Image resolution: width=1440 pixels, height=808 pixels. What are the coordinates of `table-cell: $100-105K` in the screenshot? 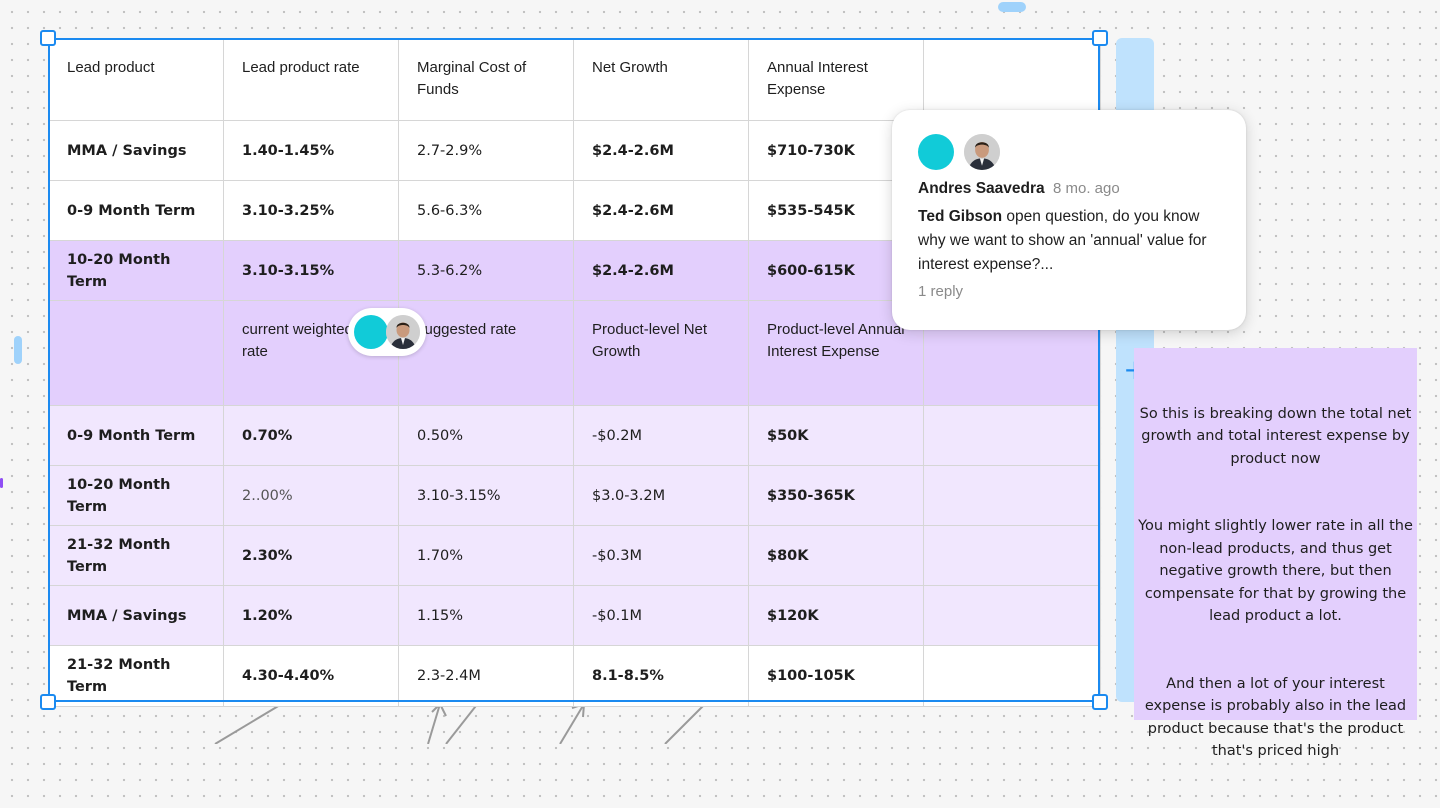 It's located at (836, 676).